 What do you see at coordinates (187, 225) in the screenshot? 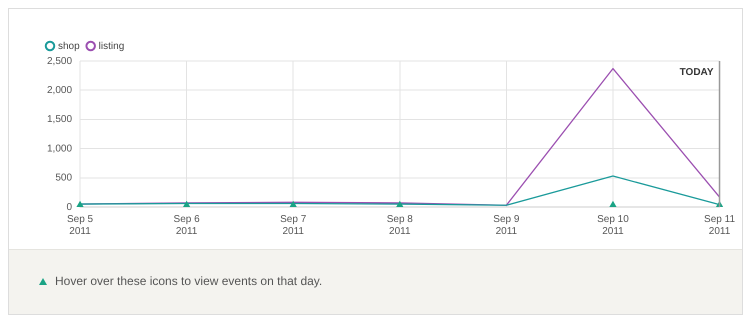
I see `x-tick-label: Sep 6 2011` at bounding box center [187, 225].